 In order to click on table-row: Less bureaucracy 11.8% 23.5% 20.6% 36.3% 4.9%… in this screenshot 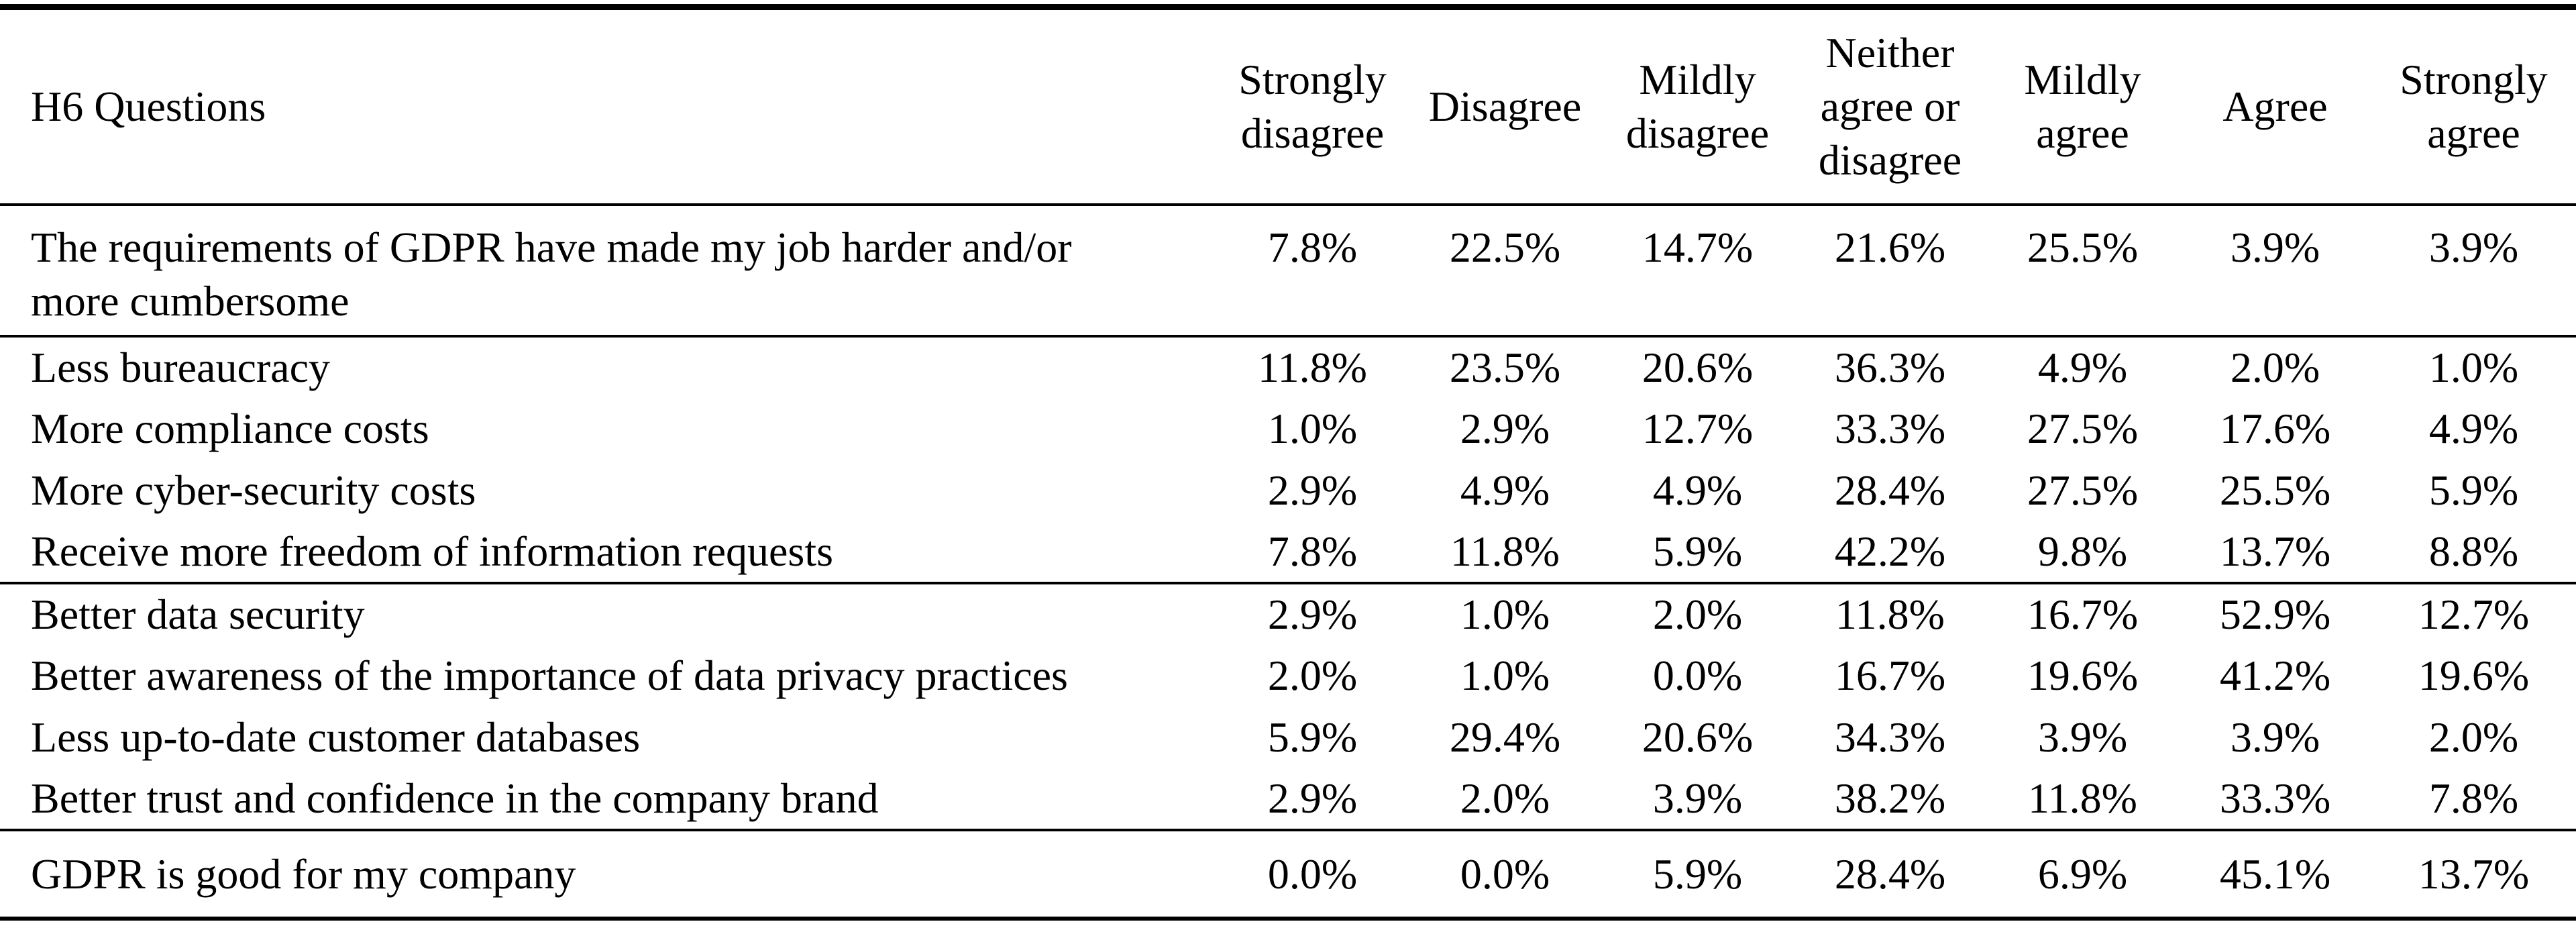, I will do `click(1288, 367)`.